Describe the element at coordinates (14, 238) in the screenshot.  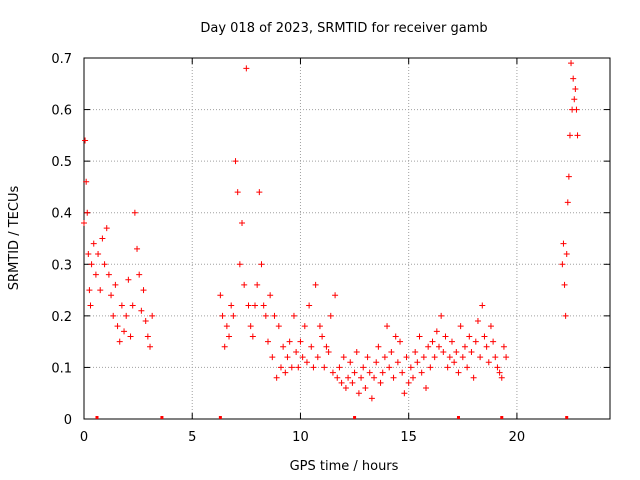
I see `y-axis-label: SRMTID / TECUs` at that location.